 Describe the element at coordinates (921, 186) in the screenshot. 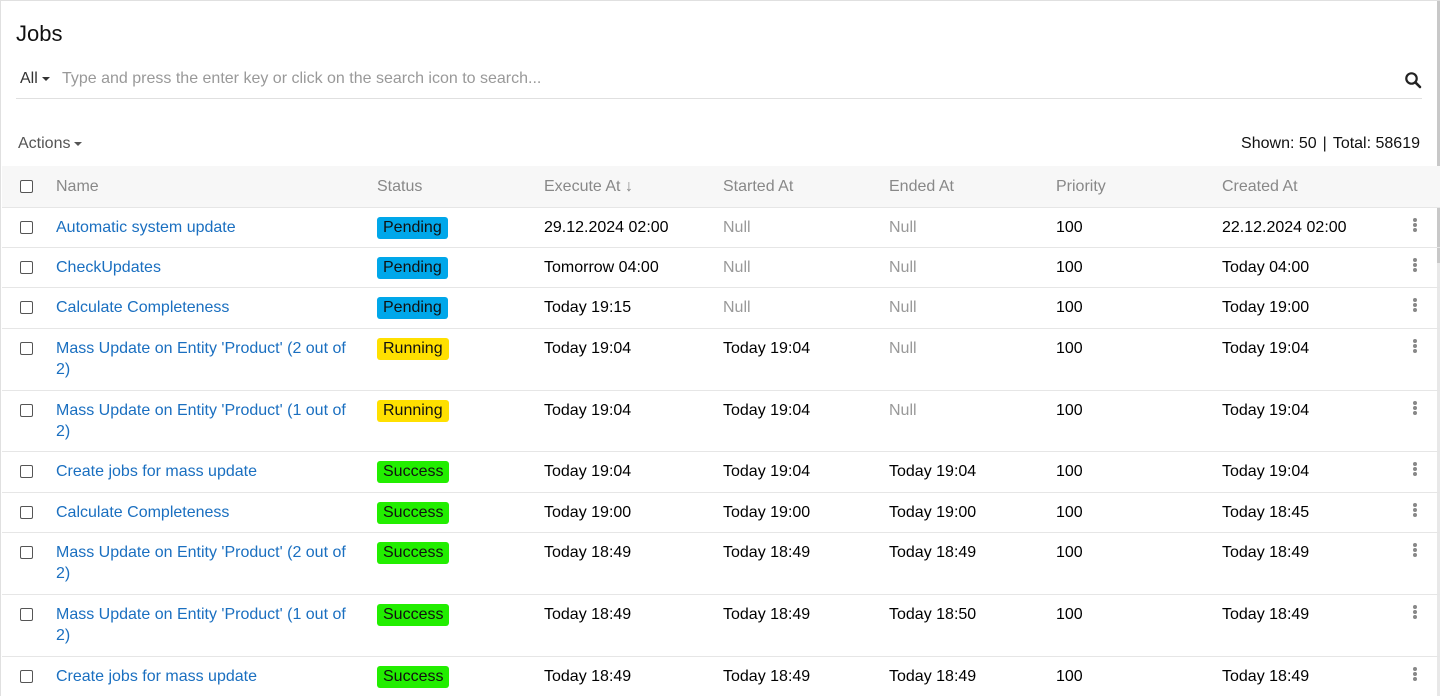

I see `column-header-ended-at: Ended At` at that location.